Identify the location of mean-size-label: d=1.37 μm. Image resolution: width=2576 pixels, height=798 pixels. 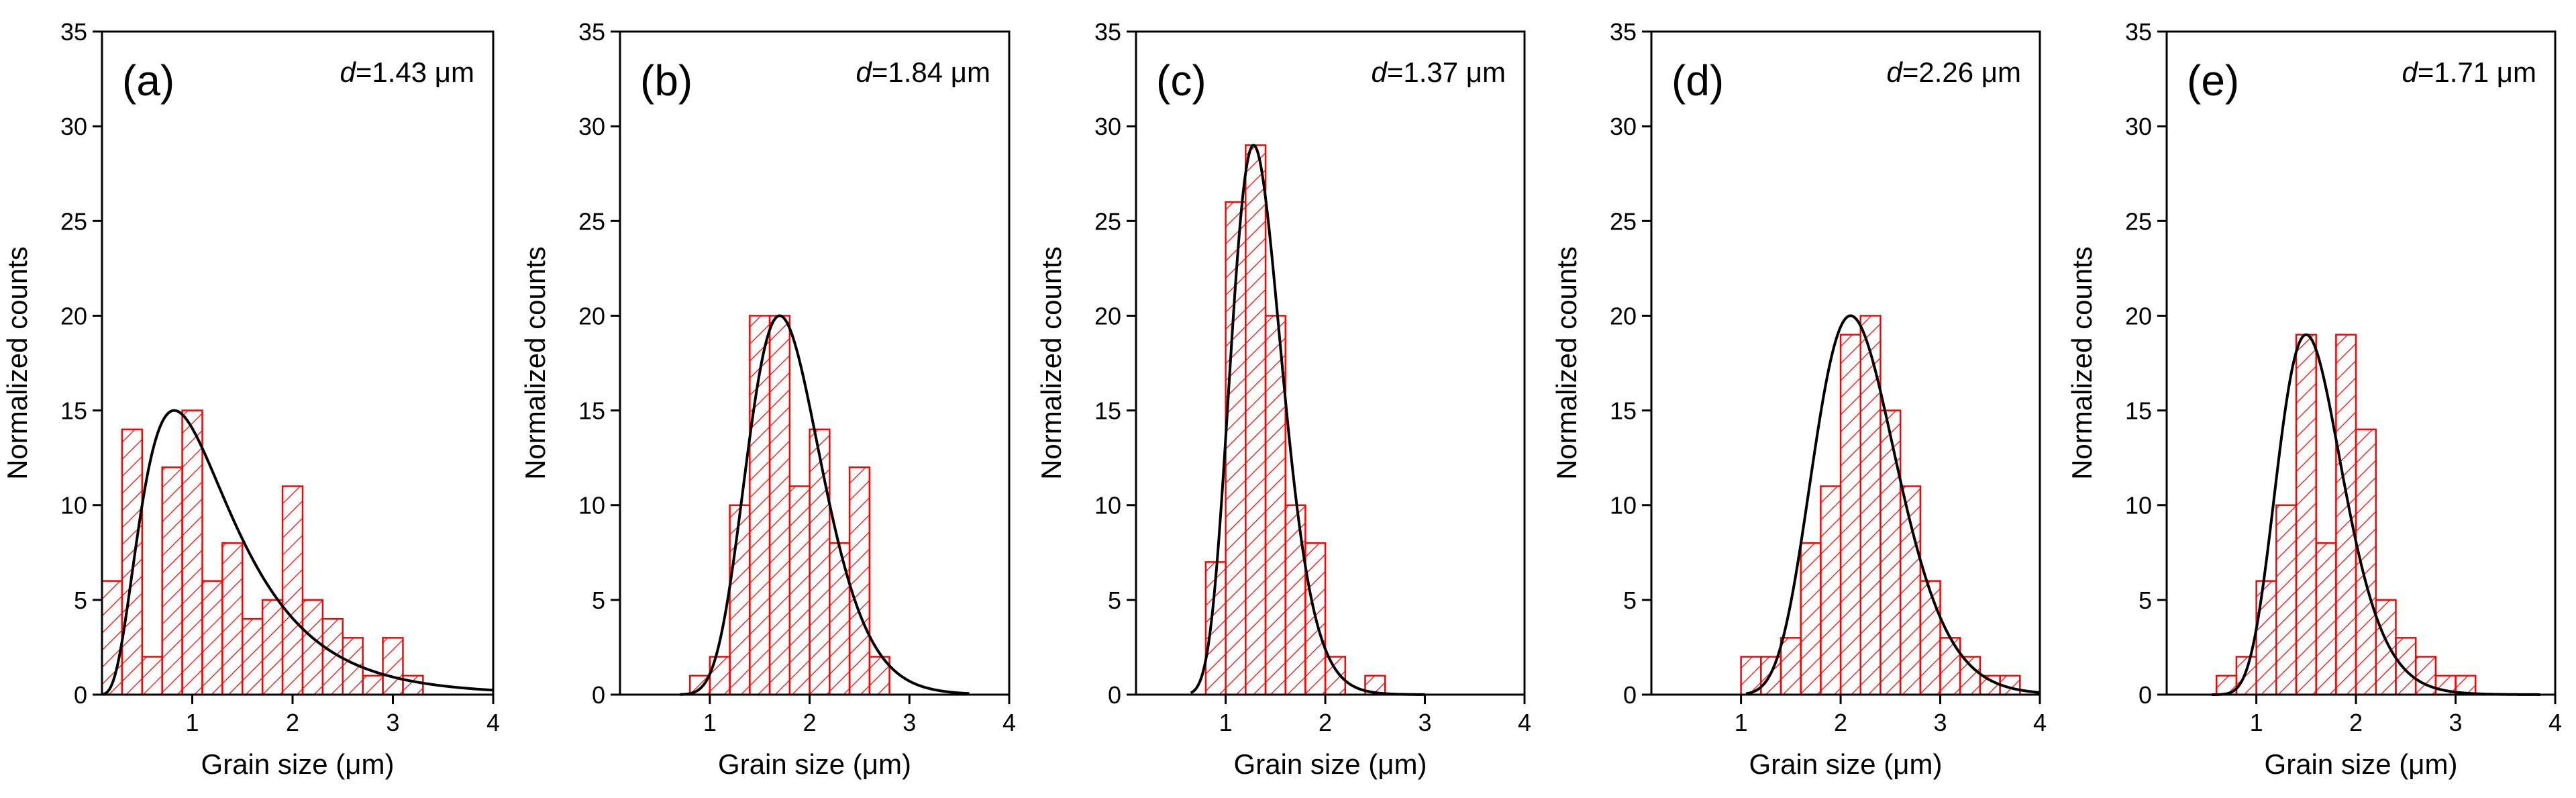
(1439, 72).